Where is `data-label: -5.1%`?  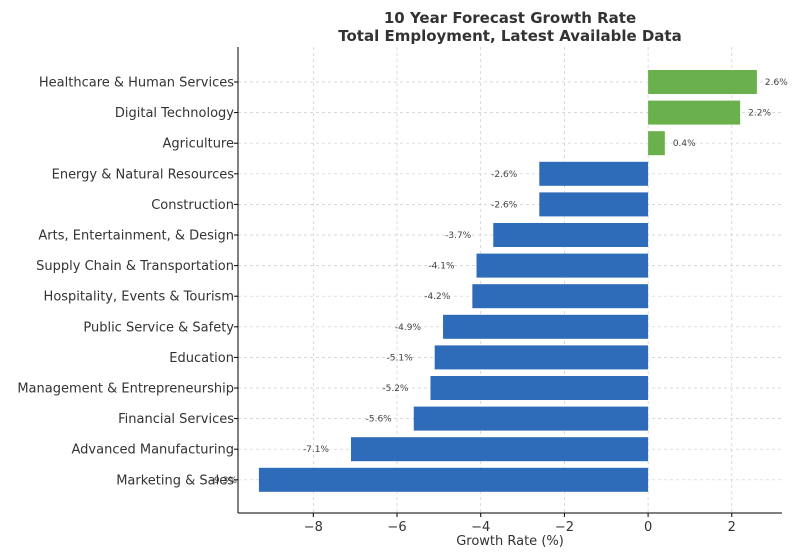 data-label: -5.1% is located at coordinates (400, 358).